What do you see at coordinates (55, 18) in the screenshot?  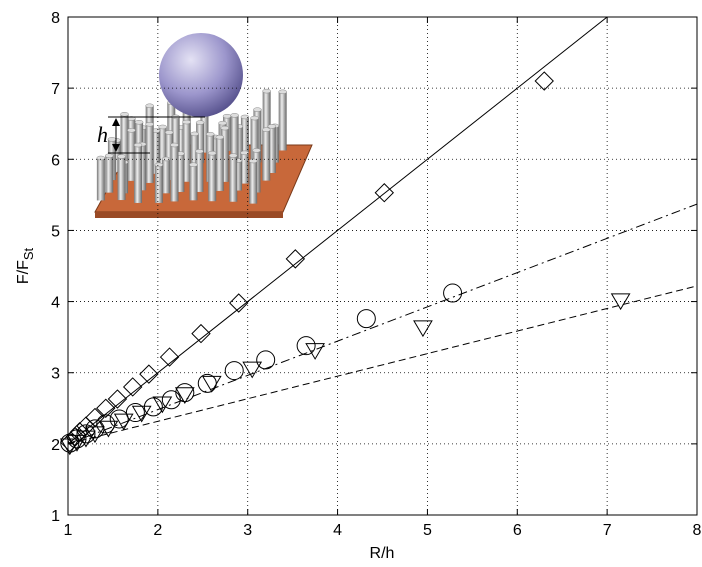 I see `y-tick-label: 8` at bounding box center [55, 18].